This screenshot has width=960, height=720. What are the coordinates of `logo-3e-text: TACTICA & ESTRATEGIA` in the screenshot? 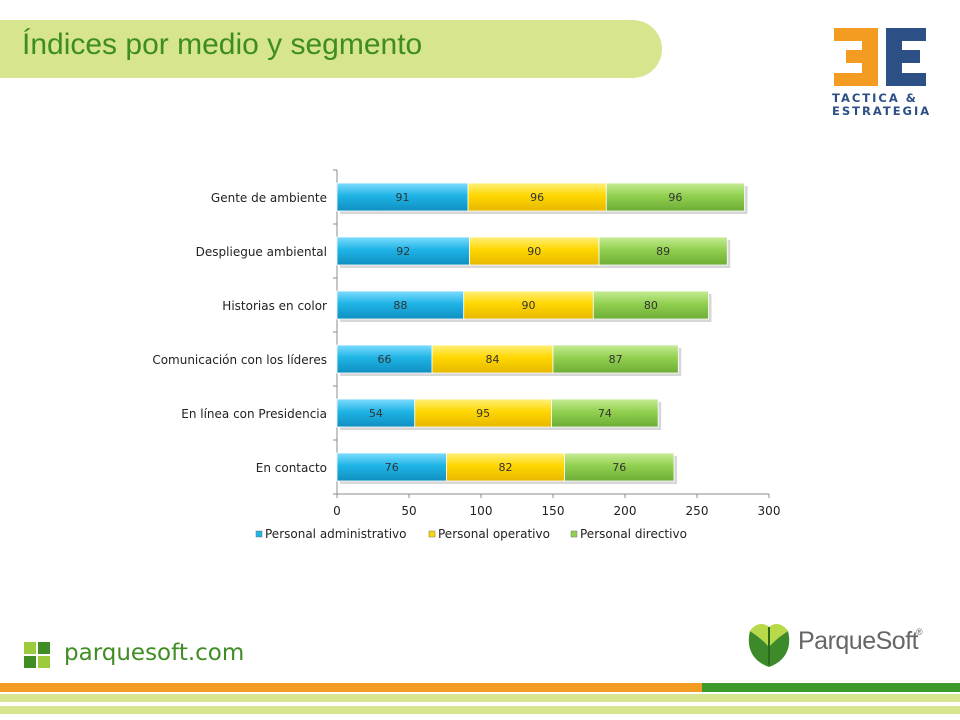 It's located at (882, 105).